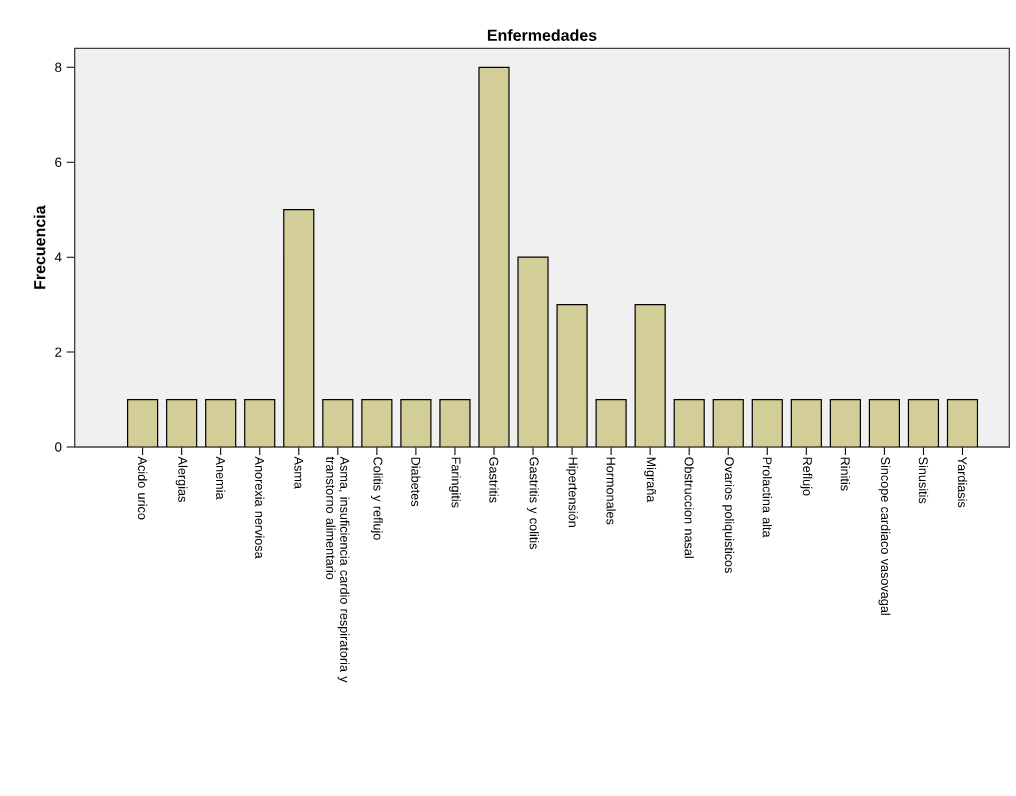  Describe the element at coordinates (923, 480) in the screenshot. I see `x-tick-label: Sinusitis` at that location.